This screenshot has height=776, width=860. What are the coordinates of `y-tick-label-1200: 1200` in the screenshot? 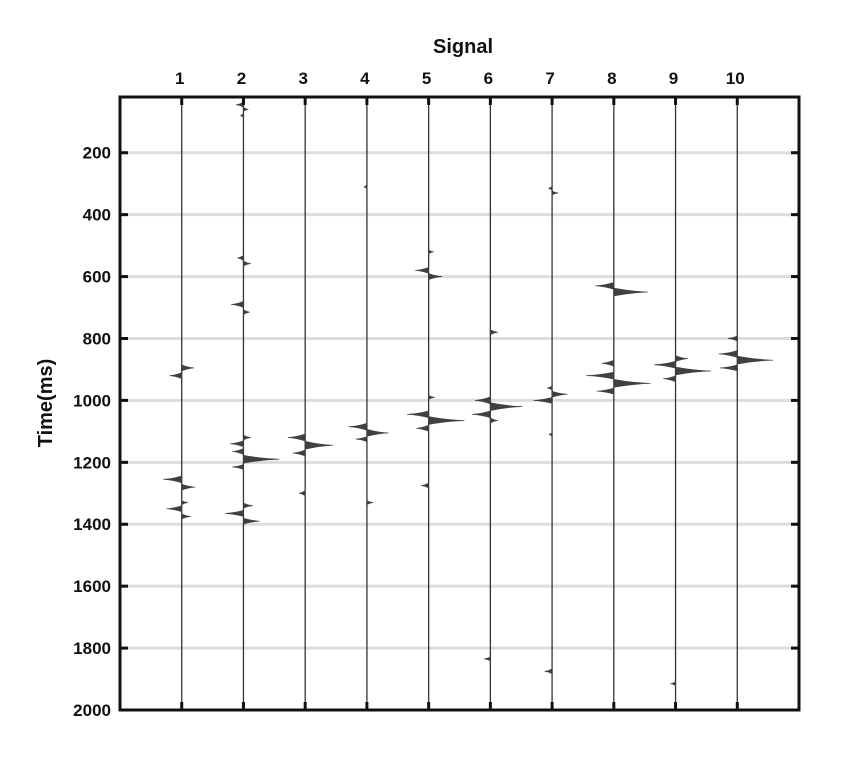 It's located at (92, 462).